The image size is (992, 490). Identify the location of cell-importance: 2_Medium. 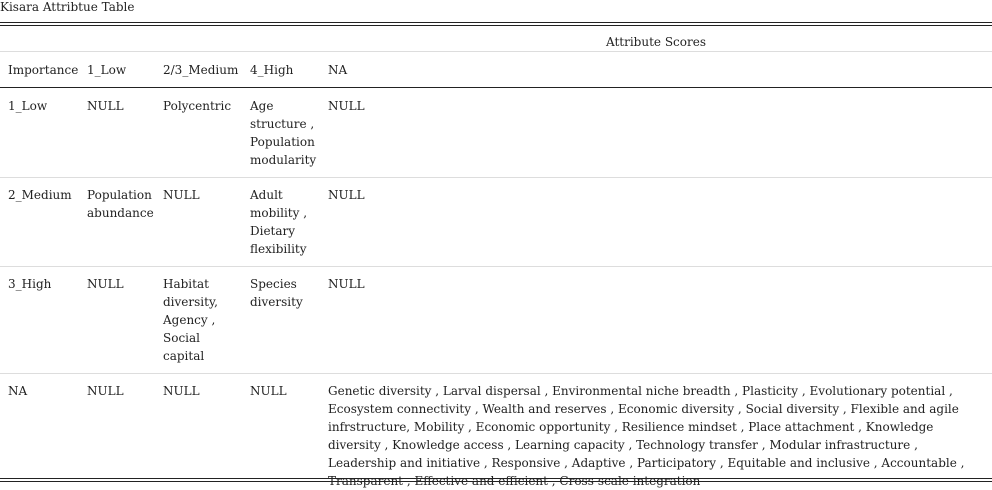
(40, 195).